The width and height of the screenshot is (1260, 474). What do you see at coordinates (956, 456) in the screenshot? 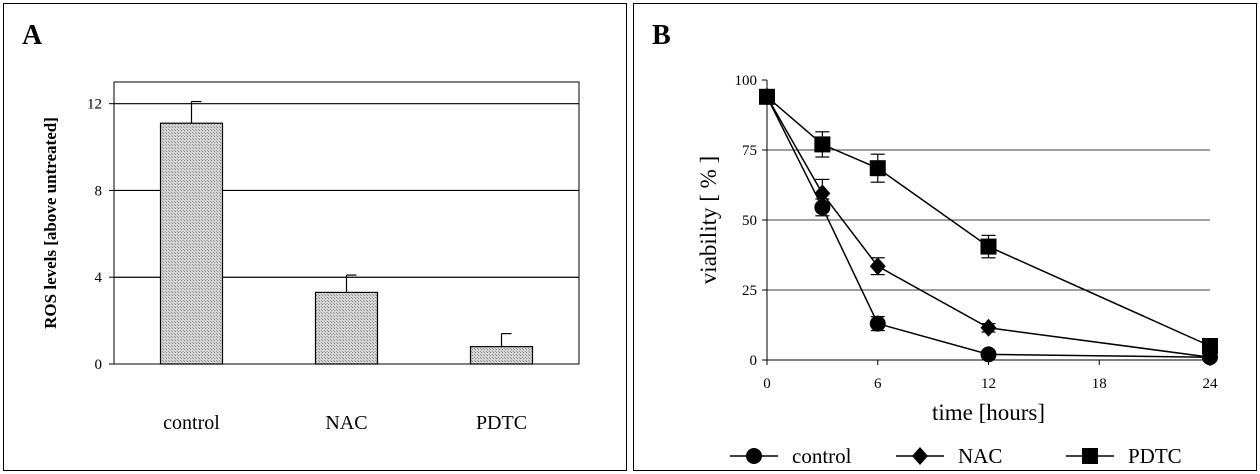
I see `legend: control NAC PDTC` at bounding box center [956, 456].